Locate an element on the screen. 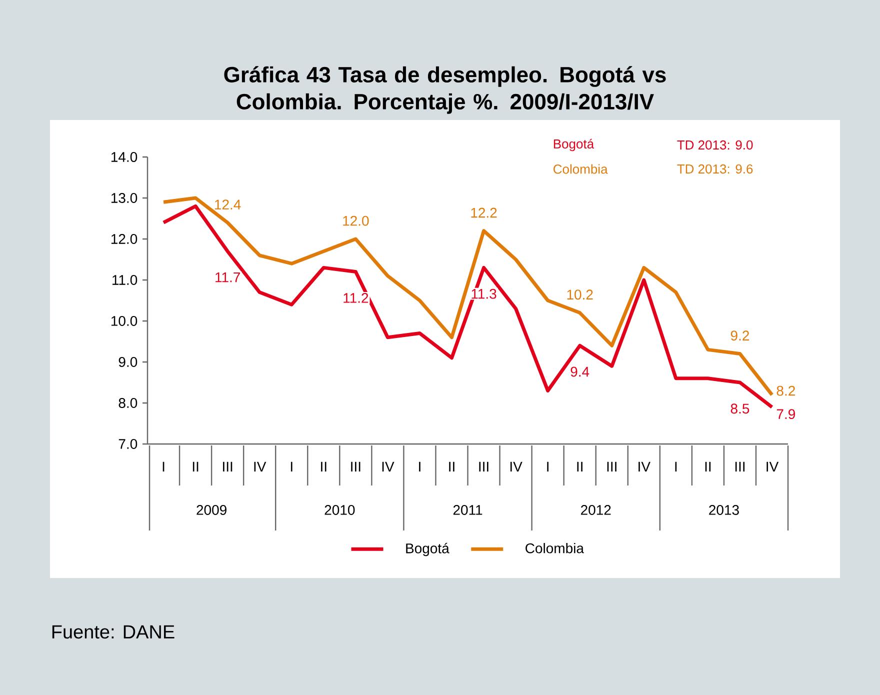 This screenshot has width=880, height=695. data-label: 12.0 is located at coordinates (356, 221).